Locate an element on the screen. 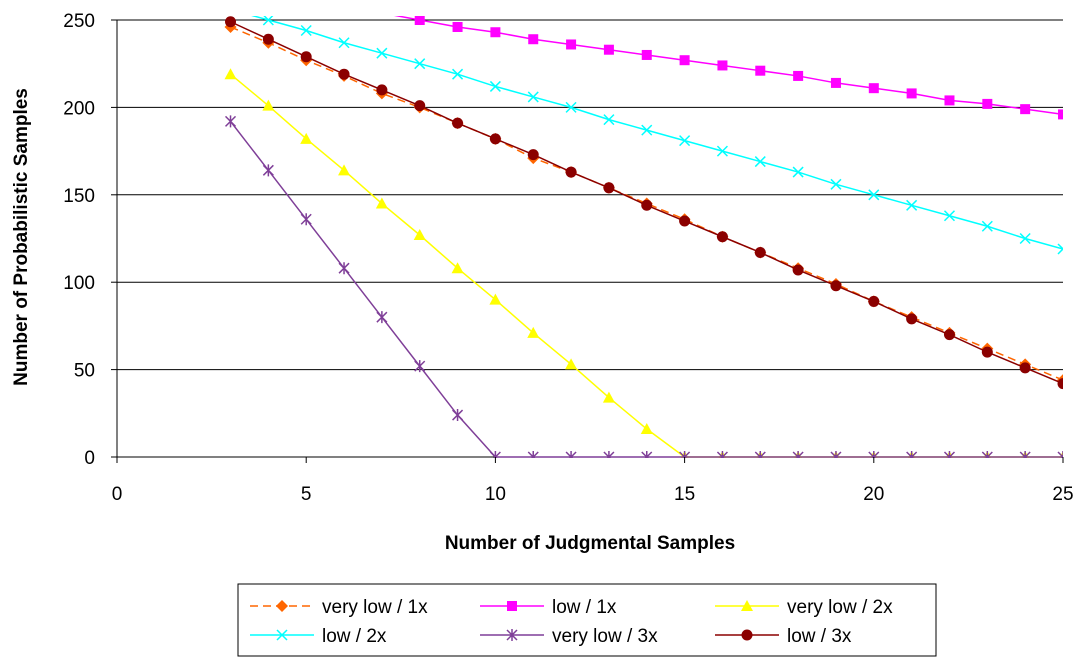  y-tick-label-200: 200 is located at coordinates (79, 108).